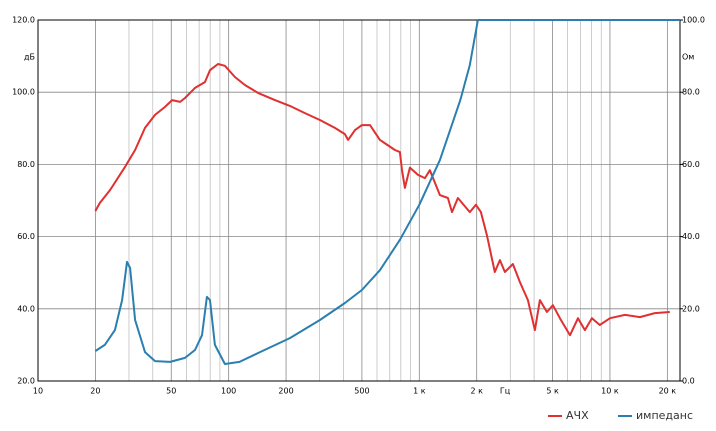  Describe the element at coordinates (693, 20) in the screenshot. I see `y2-tick-label: 100.0` at that location.